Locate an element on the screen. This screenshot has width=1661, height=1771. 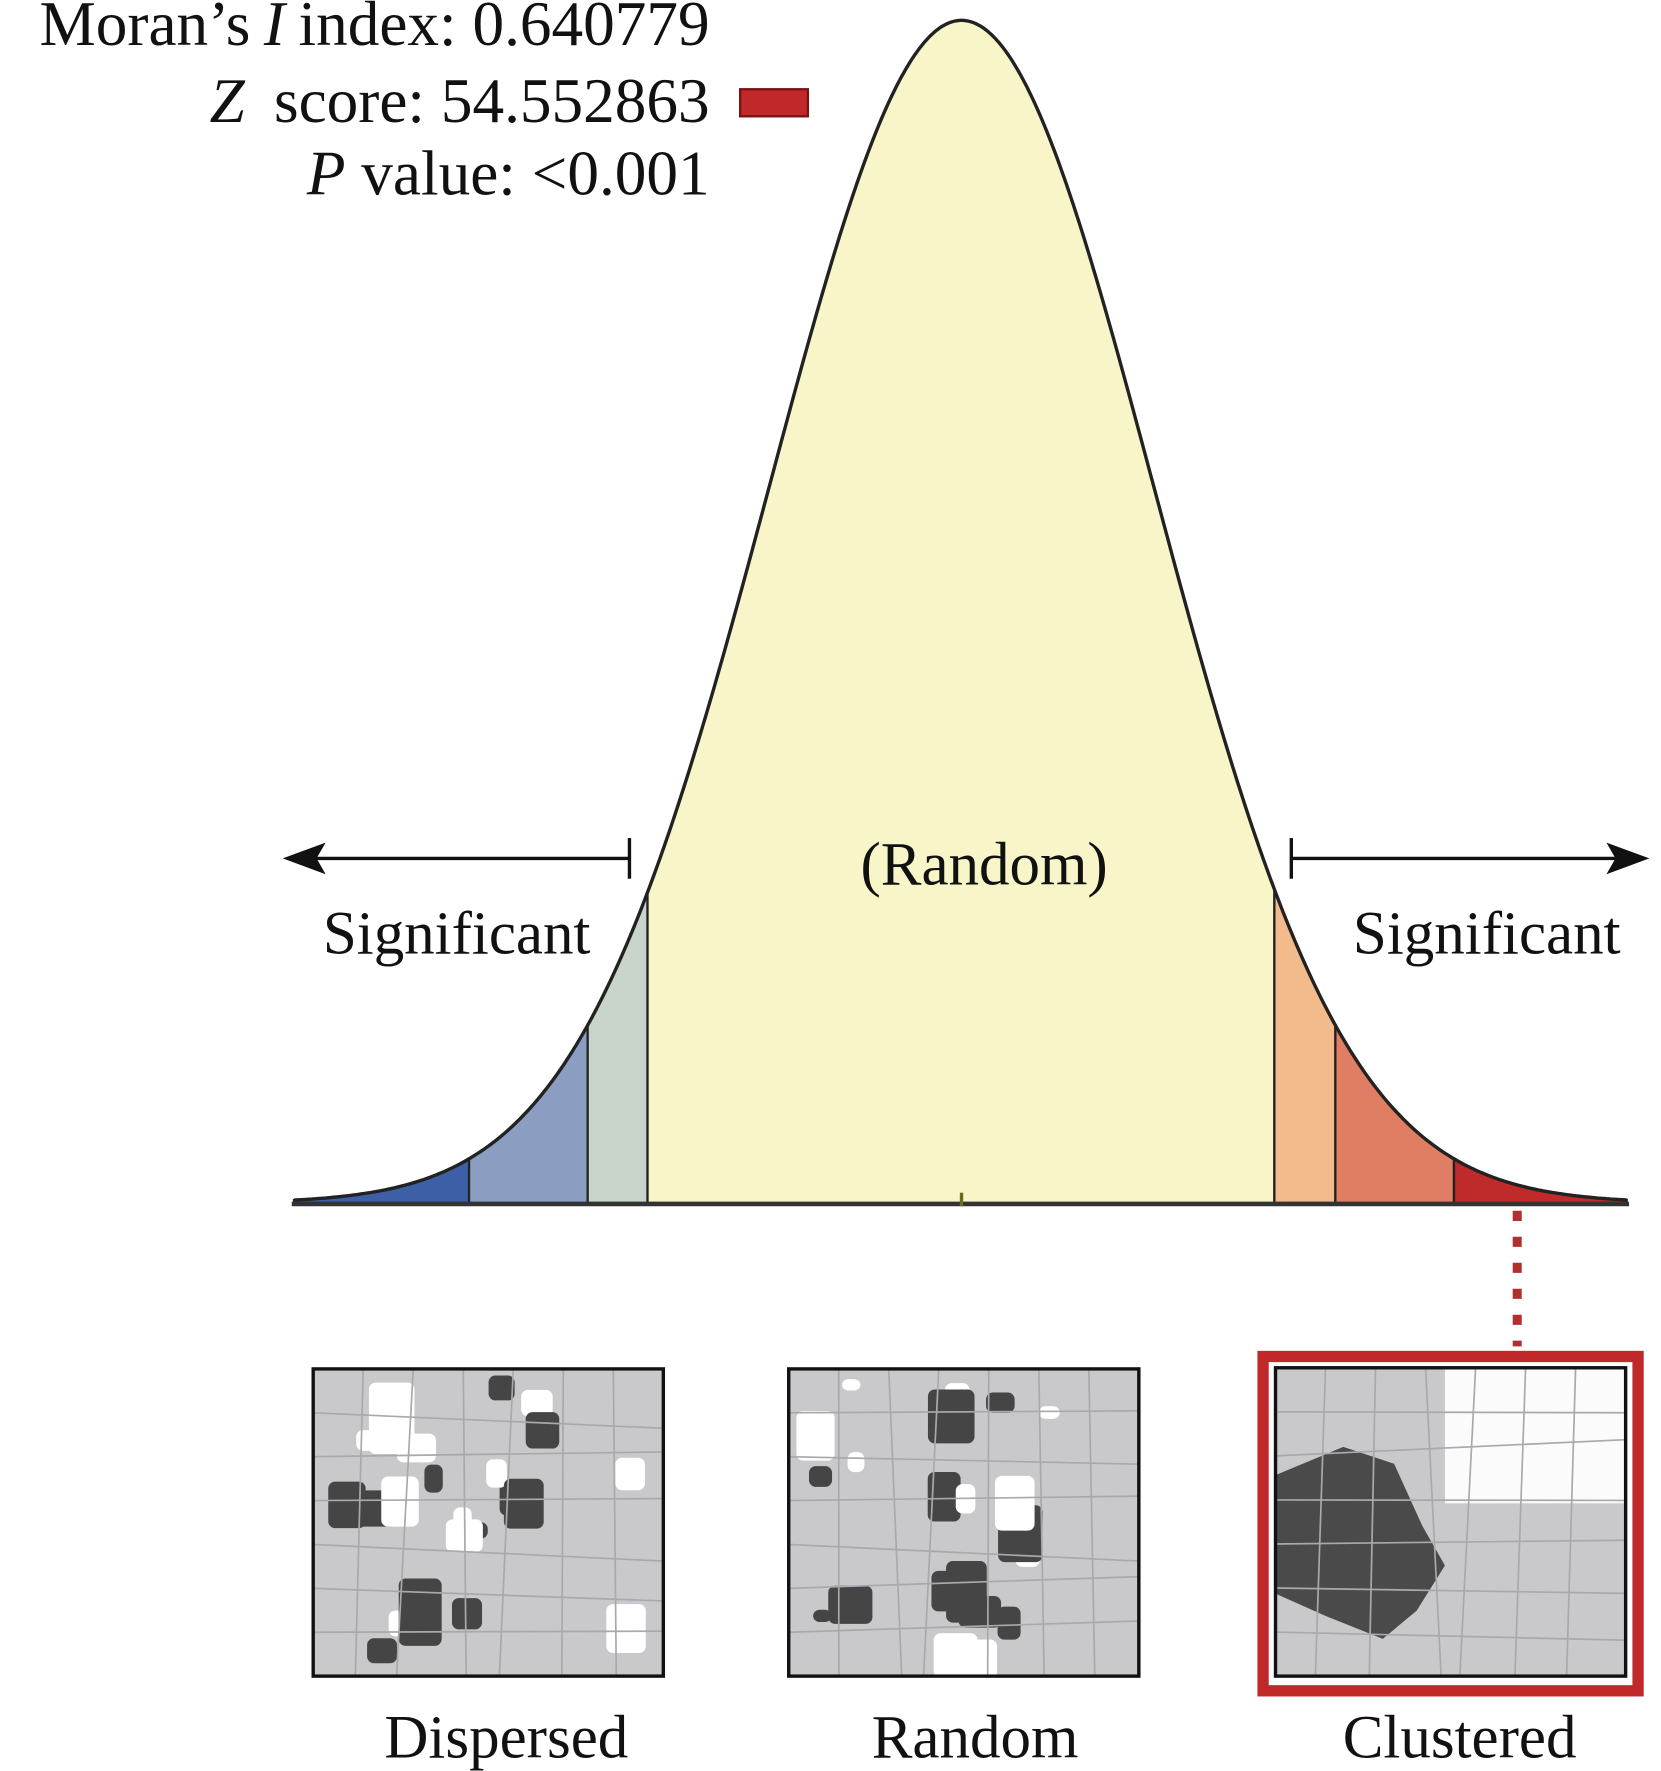
panel-label: Dispersed is located at coordinates (506, 1737).